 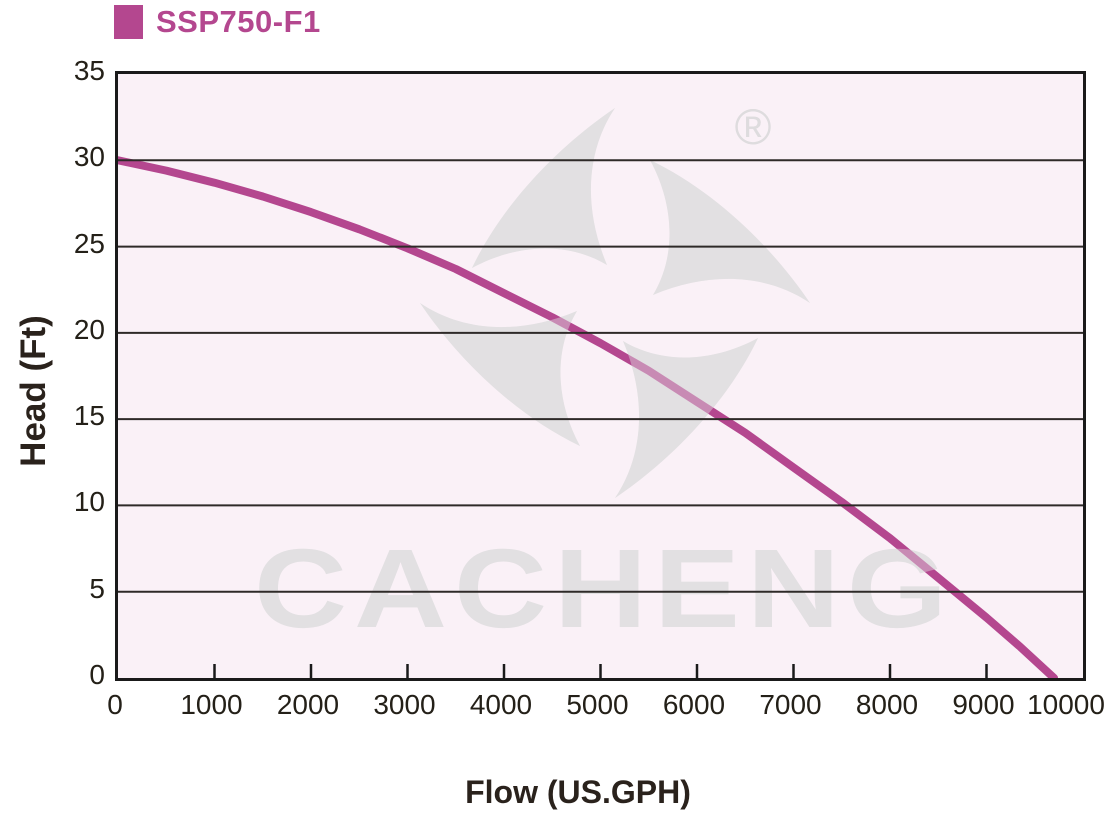 What do you see at coordinates (597, 704) in the screenshot?
I see `x-tick-label: 5000` at bounding box center [597, 704].